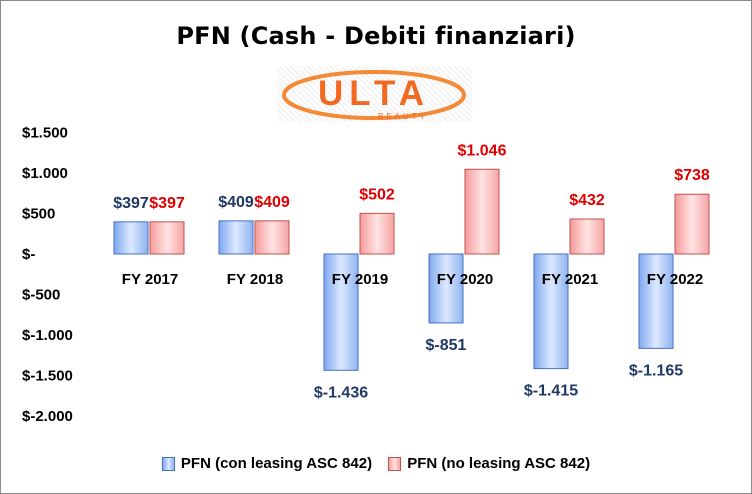 The height and width of the screenshot is (494, 752). What do you see at coordinates (341, 392) in the screenshot?
I see `data-label: $-1.436` at bounding box center [341, 392].